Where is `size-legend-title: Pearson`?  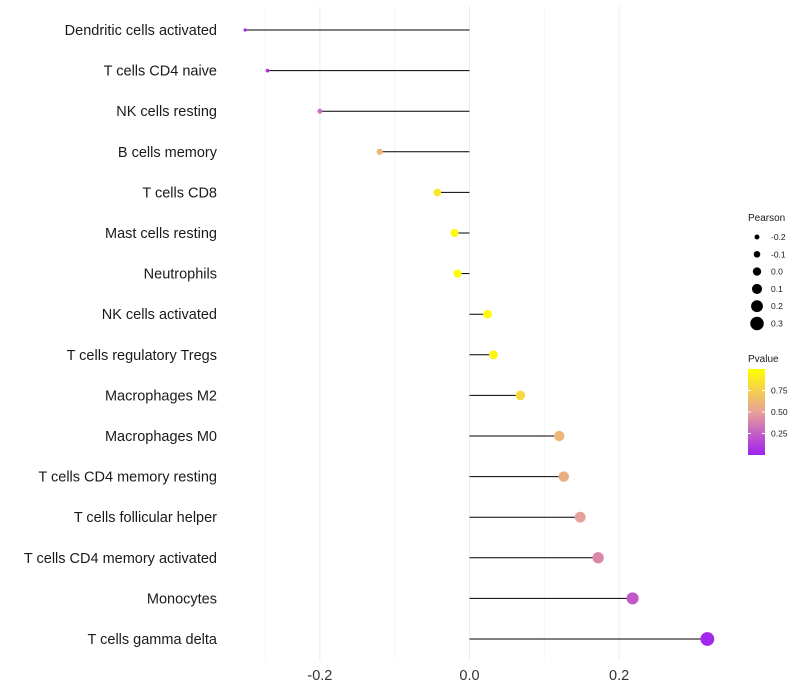
size-legend-title: Pearson is located at coordinates (766, 218).